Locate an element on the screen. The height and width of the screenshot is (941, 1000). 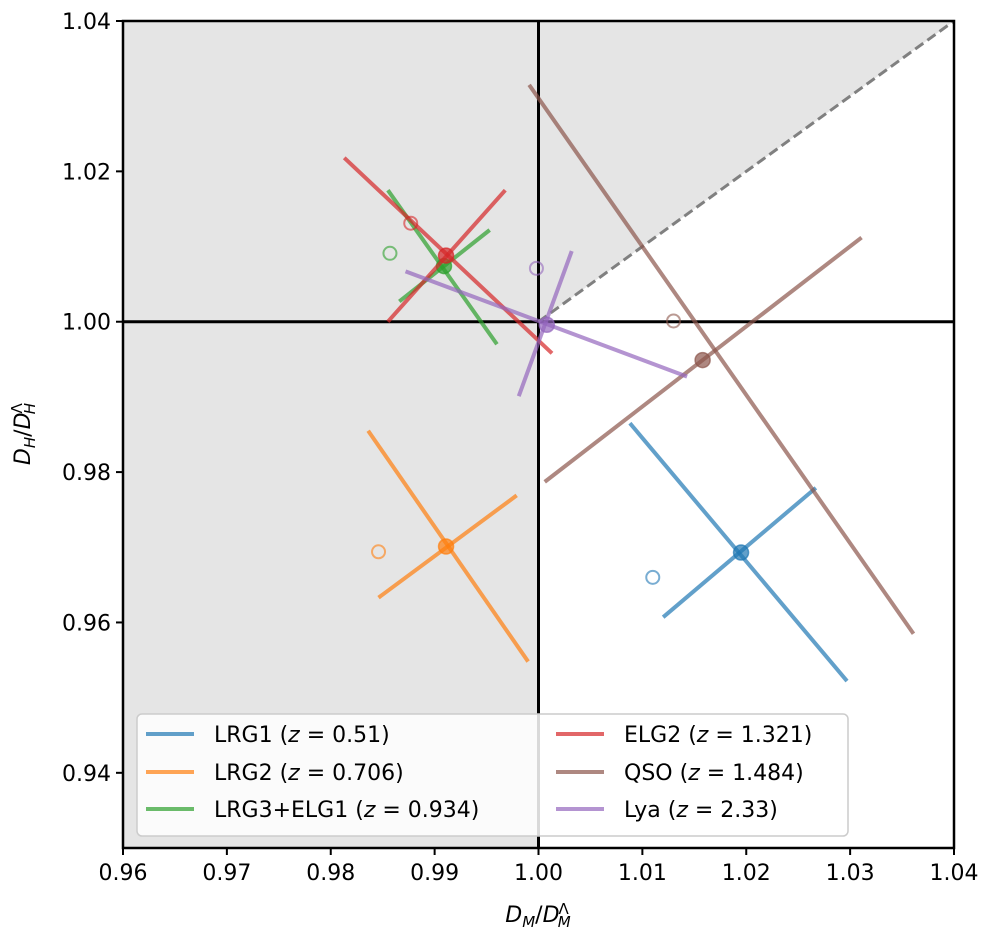
legend-label: LRG3+ELG1 (z = 0.934) is located at coordinates (346, 810).